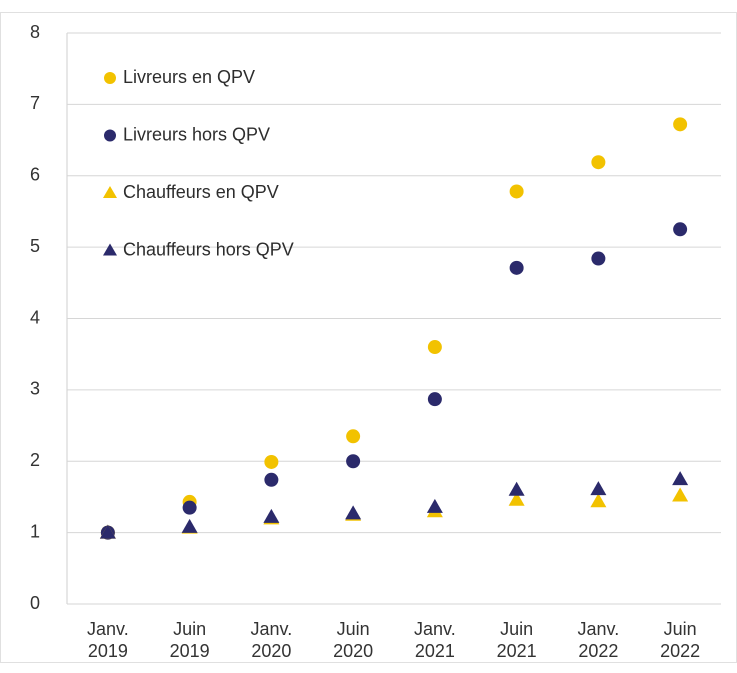 This screenshot has width=737, height=673. Describe the element at coordinates (35, 531) in the screenshot. I see `y-tick-label: 1` at that location.